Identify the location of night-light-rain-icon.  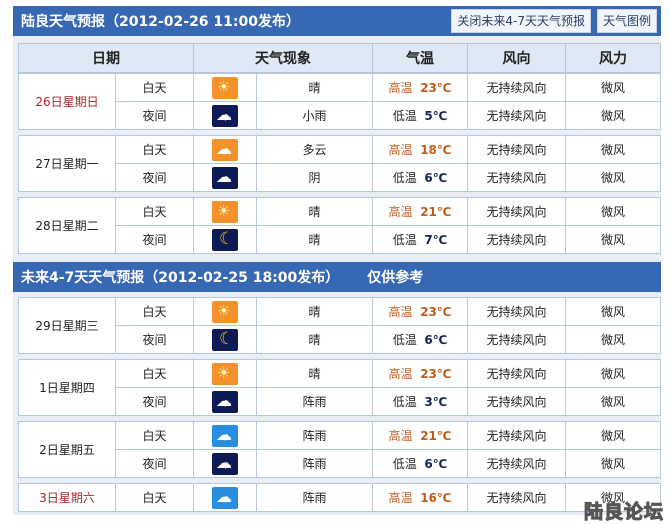
(225, 116).